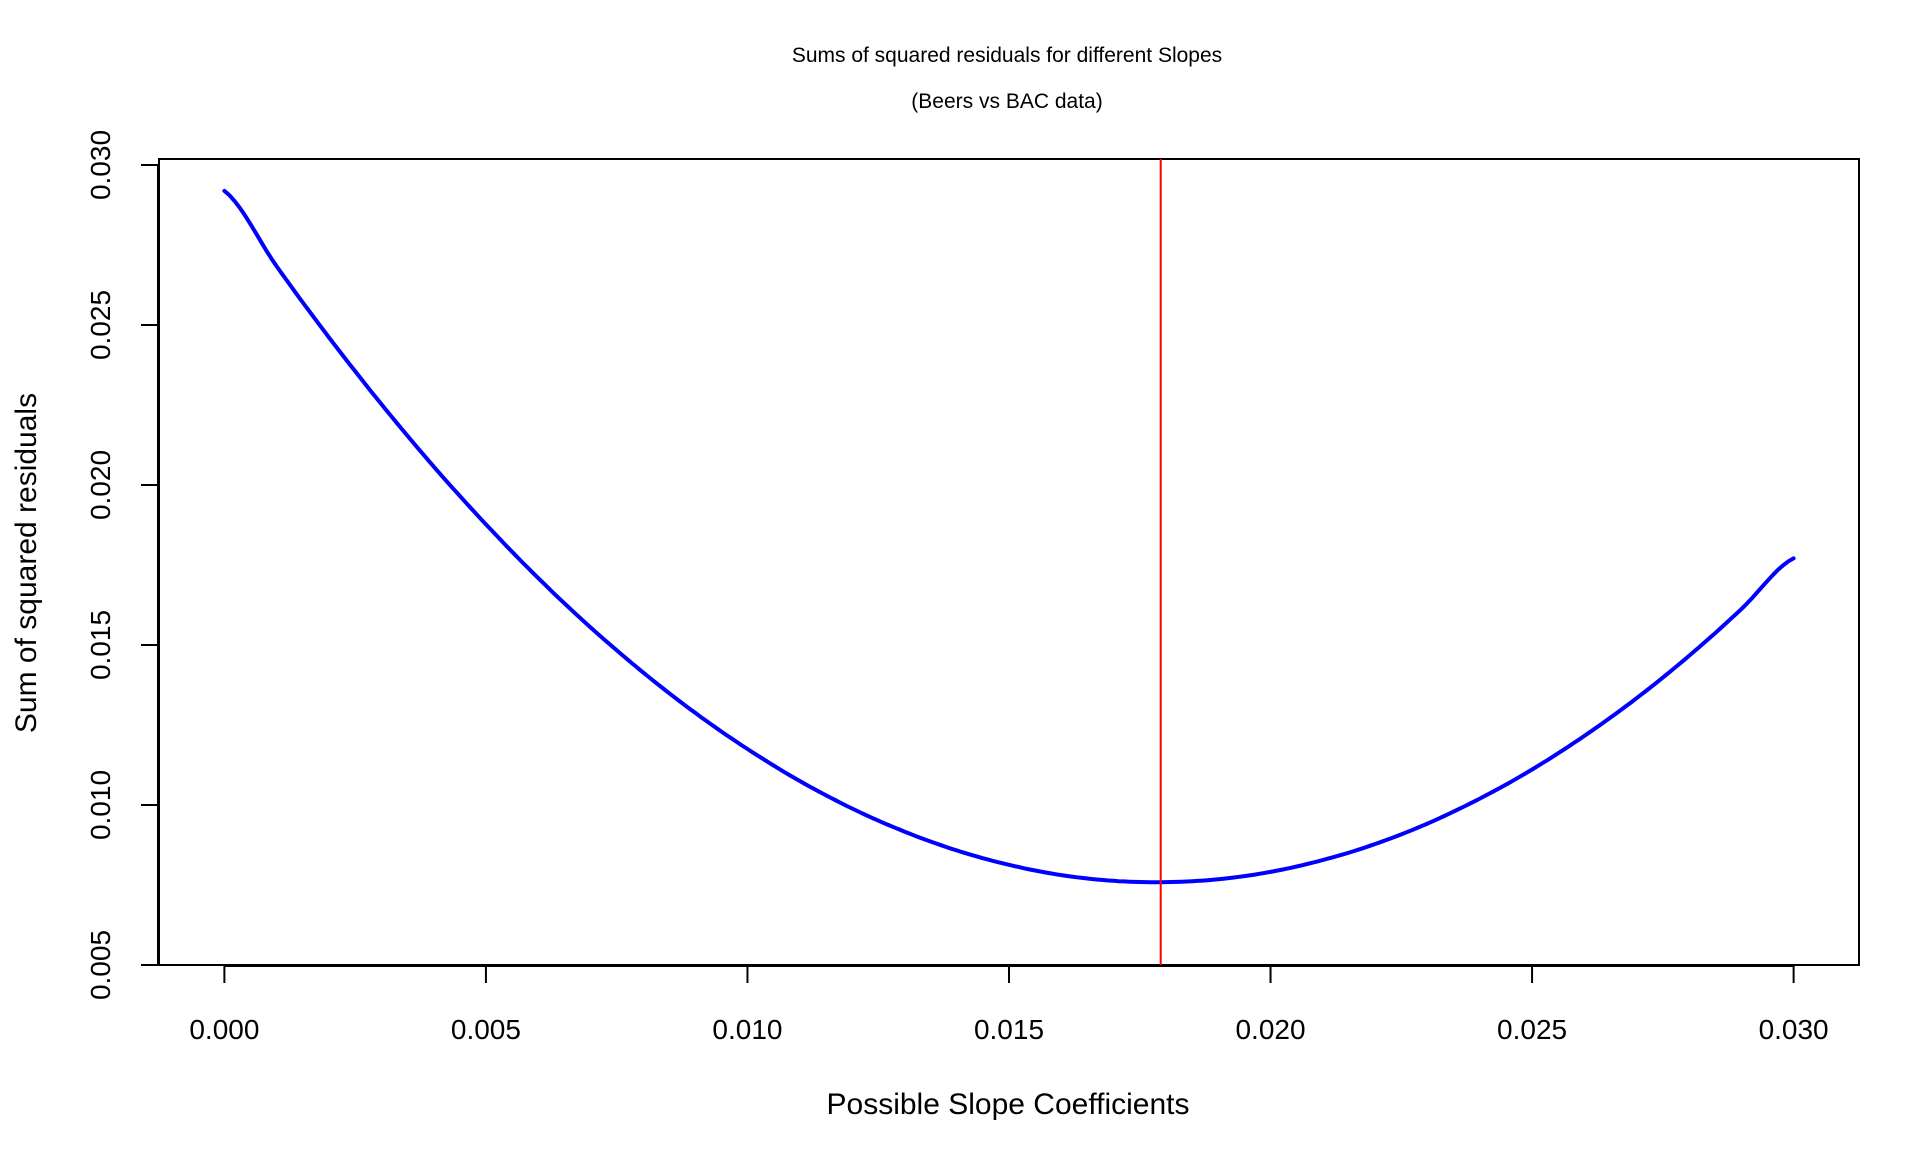  What do you see at coordinates (1009, 1005) in the screenshot?
I see `x-axis: 0.000 0.005 0.010 0.015 0.020 0.025 0.030` at bounding box center [1009, 1005].